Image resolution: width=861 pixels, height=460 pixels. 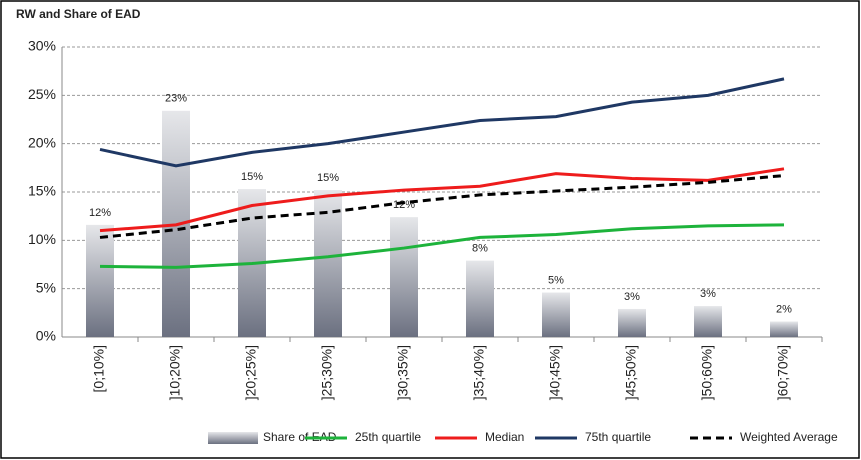 I want to click on y-tick-label: 20%, so click(x=42, y=142).